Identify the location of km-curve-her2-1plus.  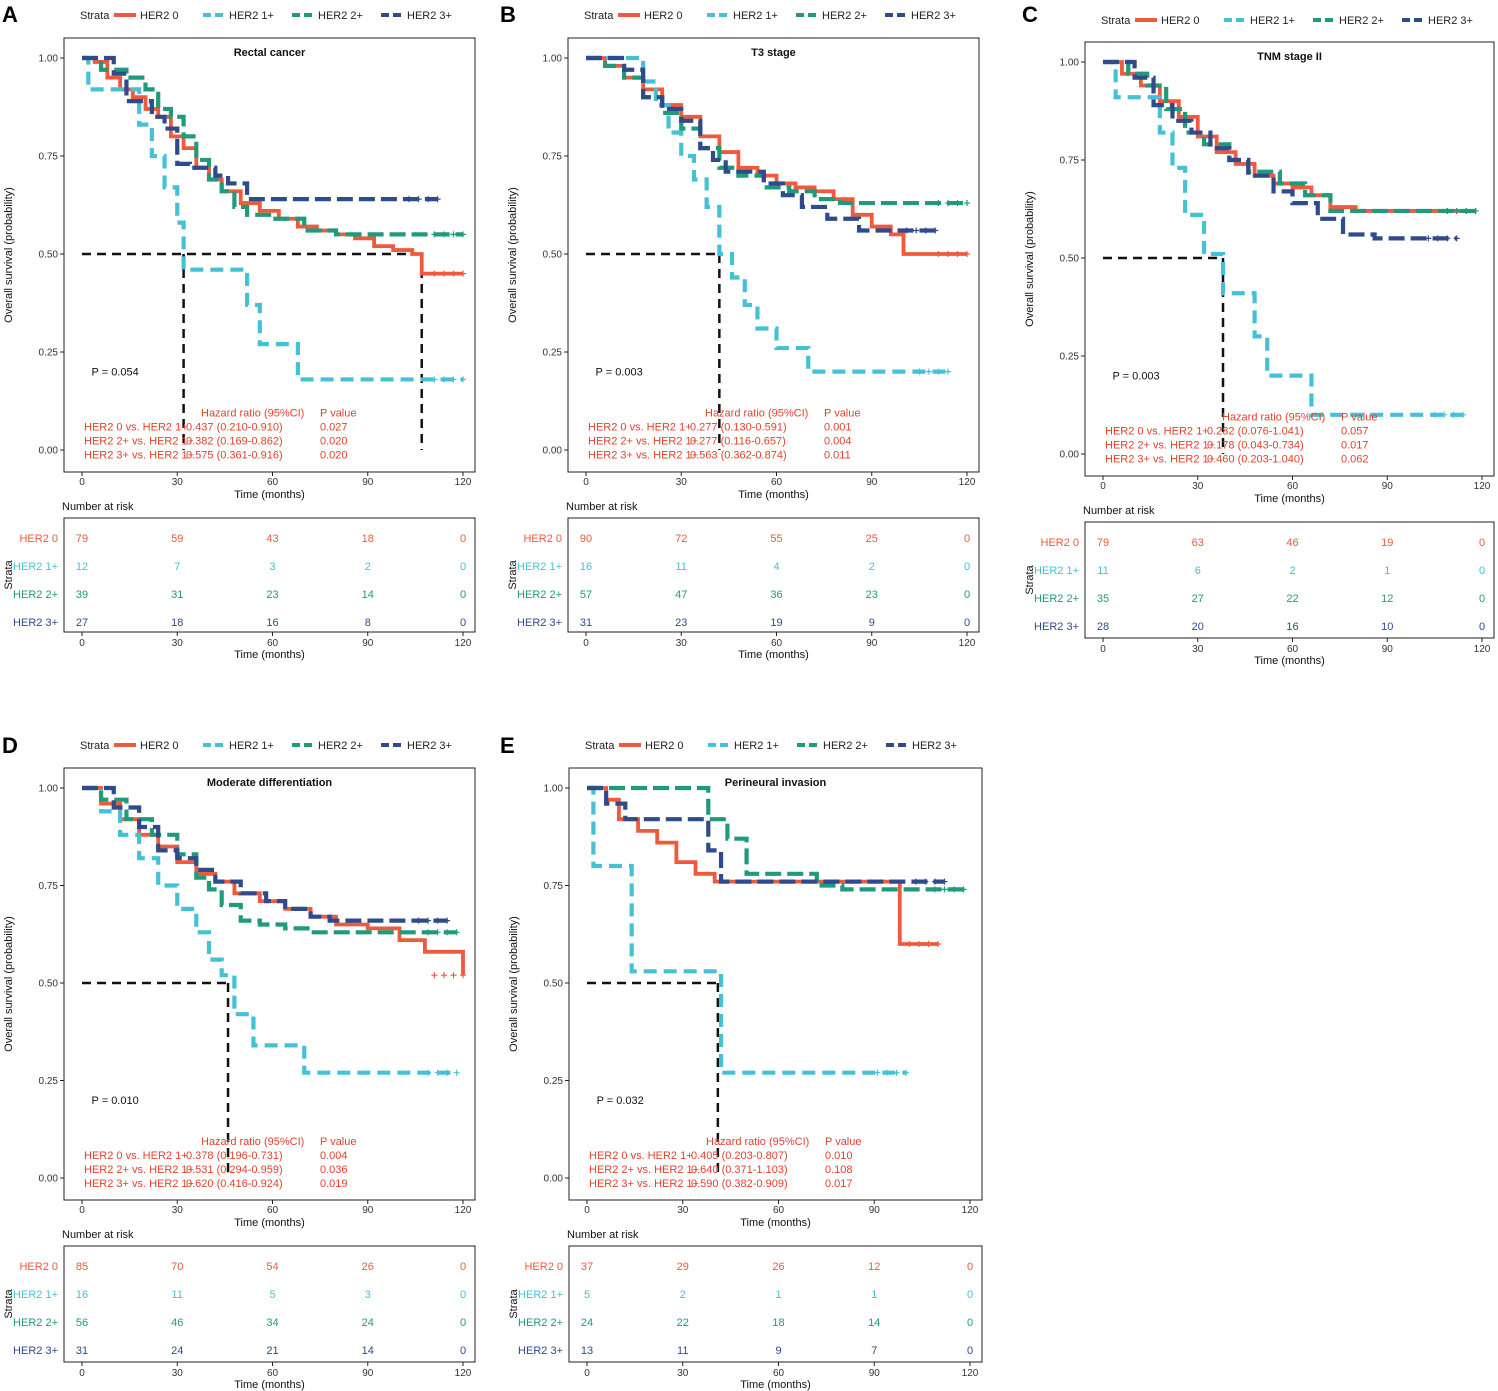
(272, 218).